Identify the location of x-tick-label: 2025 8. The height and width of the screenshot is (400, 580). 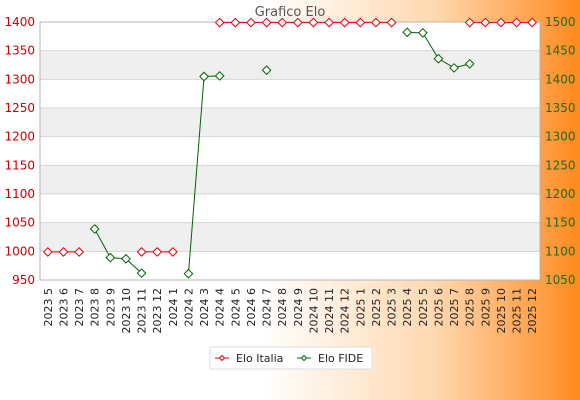
(470, 307).